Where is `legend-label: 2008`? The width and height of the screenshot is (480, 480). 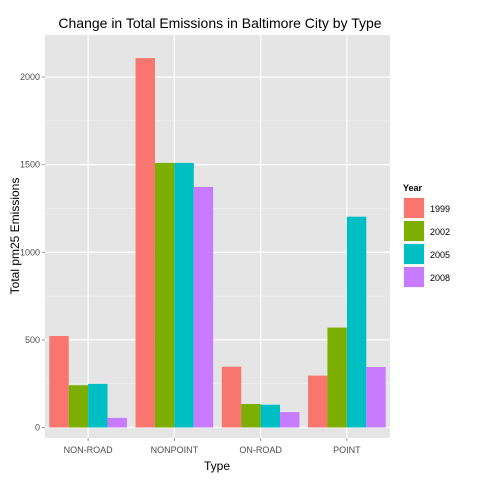
legend-label: 2008 is located at coordinates (440, 278).